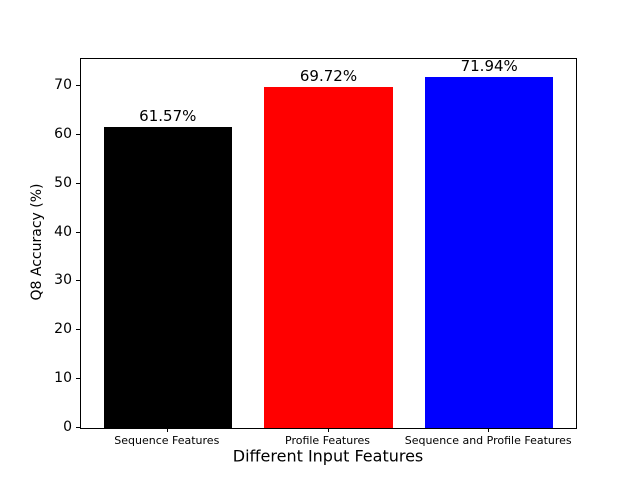 The width and height of the screenshot is (640, 480). I want to click on y-tick-label: 0, so click(67, 427).